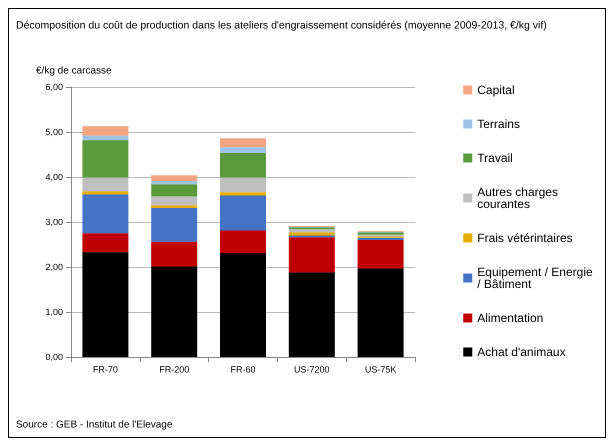  Describe the element at coordinates (496, 90) in the screenshot. I see `legend-label: Capital` at that location.